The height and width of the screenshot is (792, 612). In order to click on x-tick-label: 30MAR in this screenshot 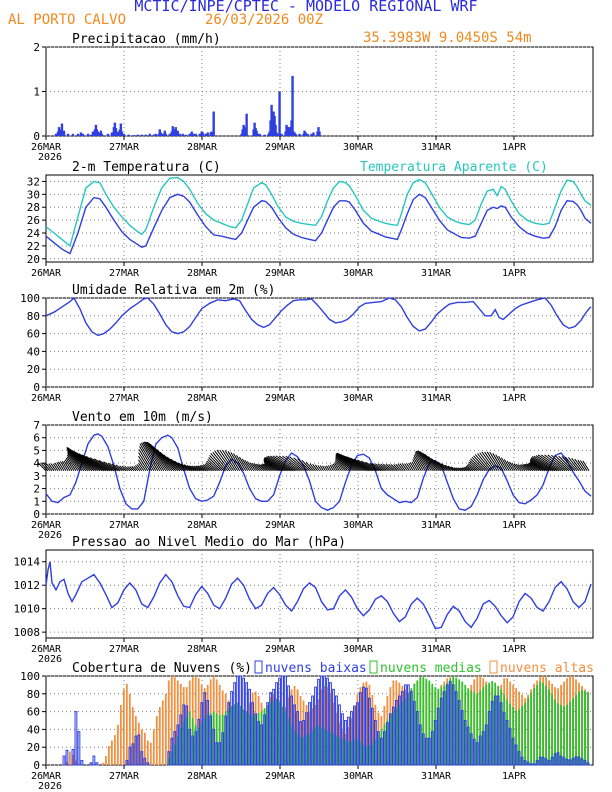, I will do `click(358, 776)`.